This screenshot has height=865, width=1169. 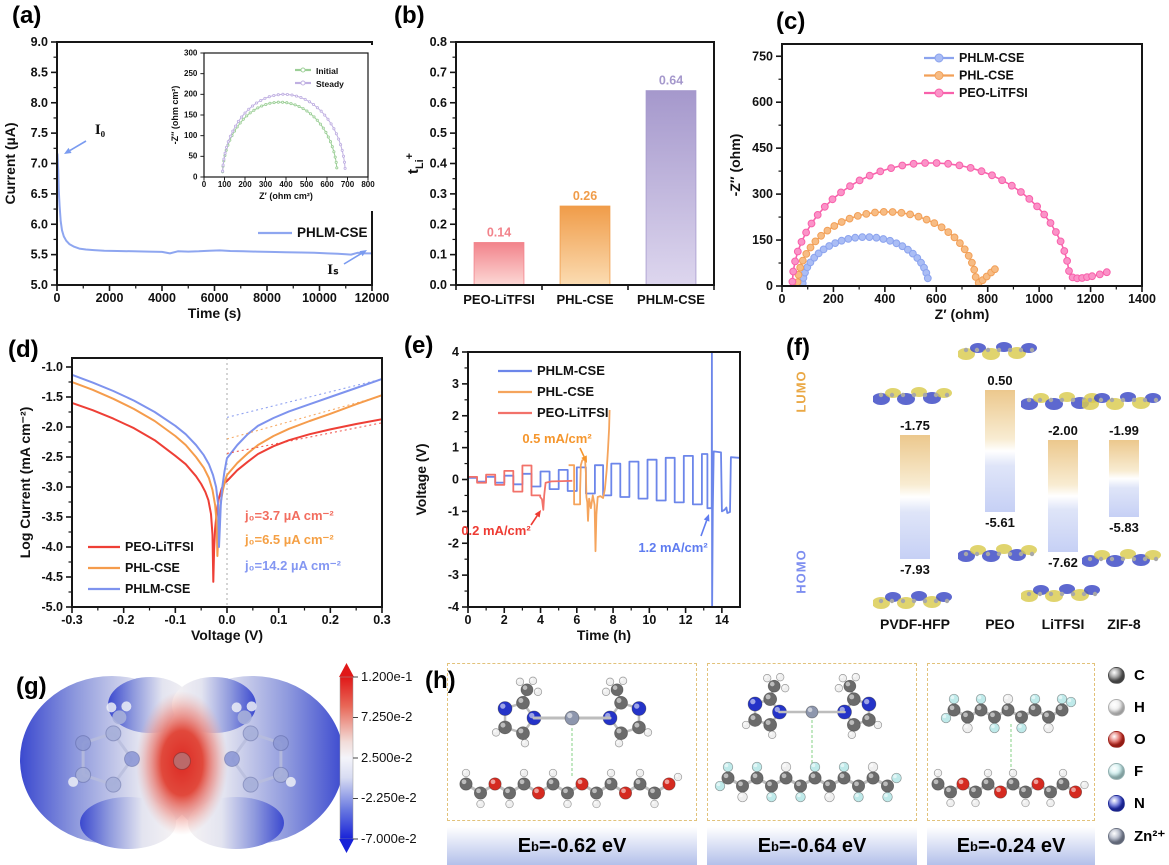 What do you see at coordinates (225, 184) in the screenshot?
I see `svg-text: 100` at bounding box center [225, 184].